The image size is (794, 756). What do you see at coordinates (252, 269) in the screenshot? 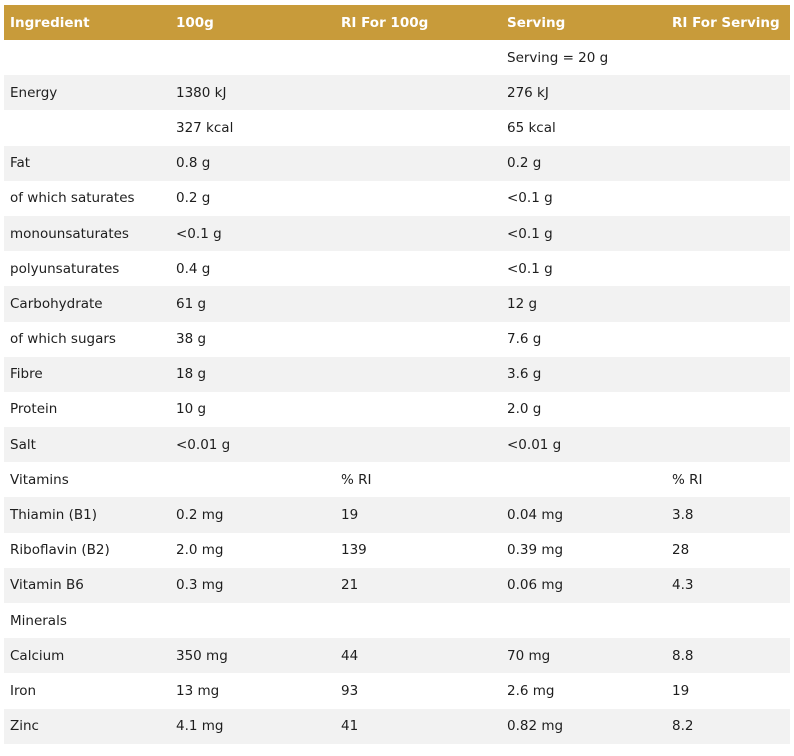
I see `cell-100g: 0.4 g` at bounding box center [252, 269].